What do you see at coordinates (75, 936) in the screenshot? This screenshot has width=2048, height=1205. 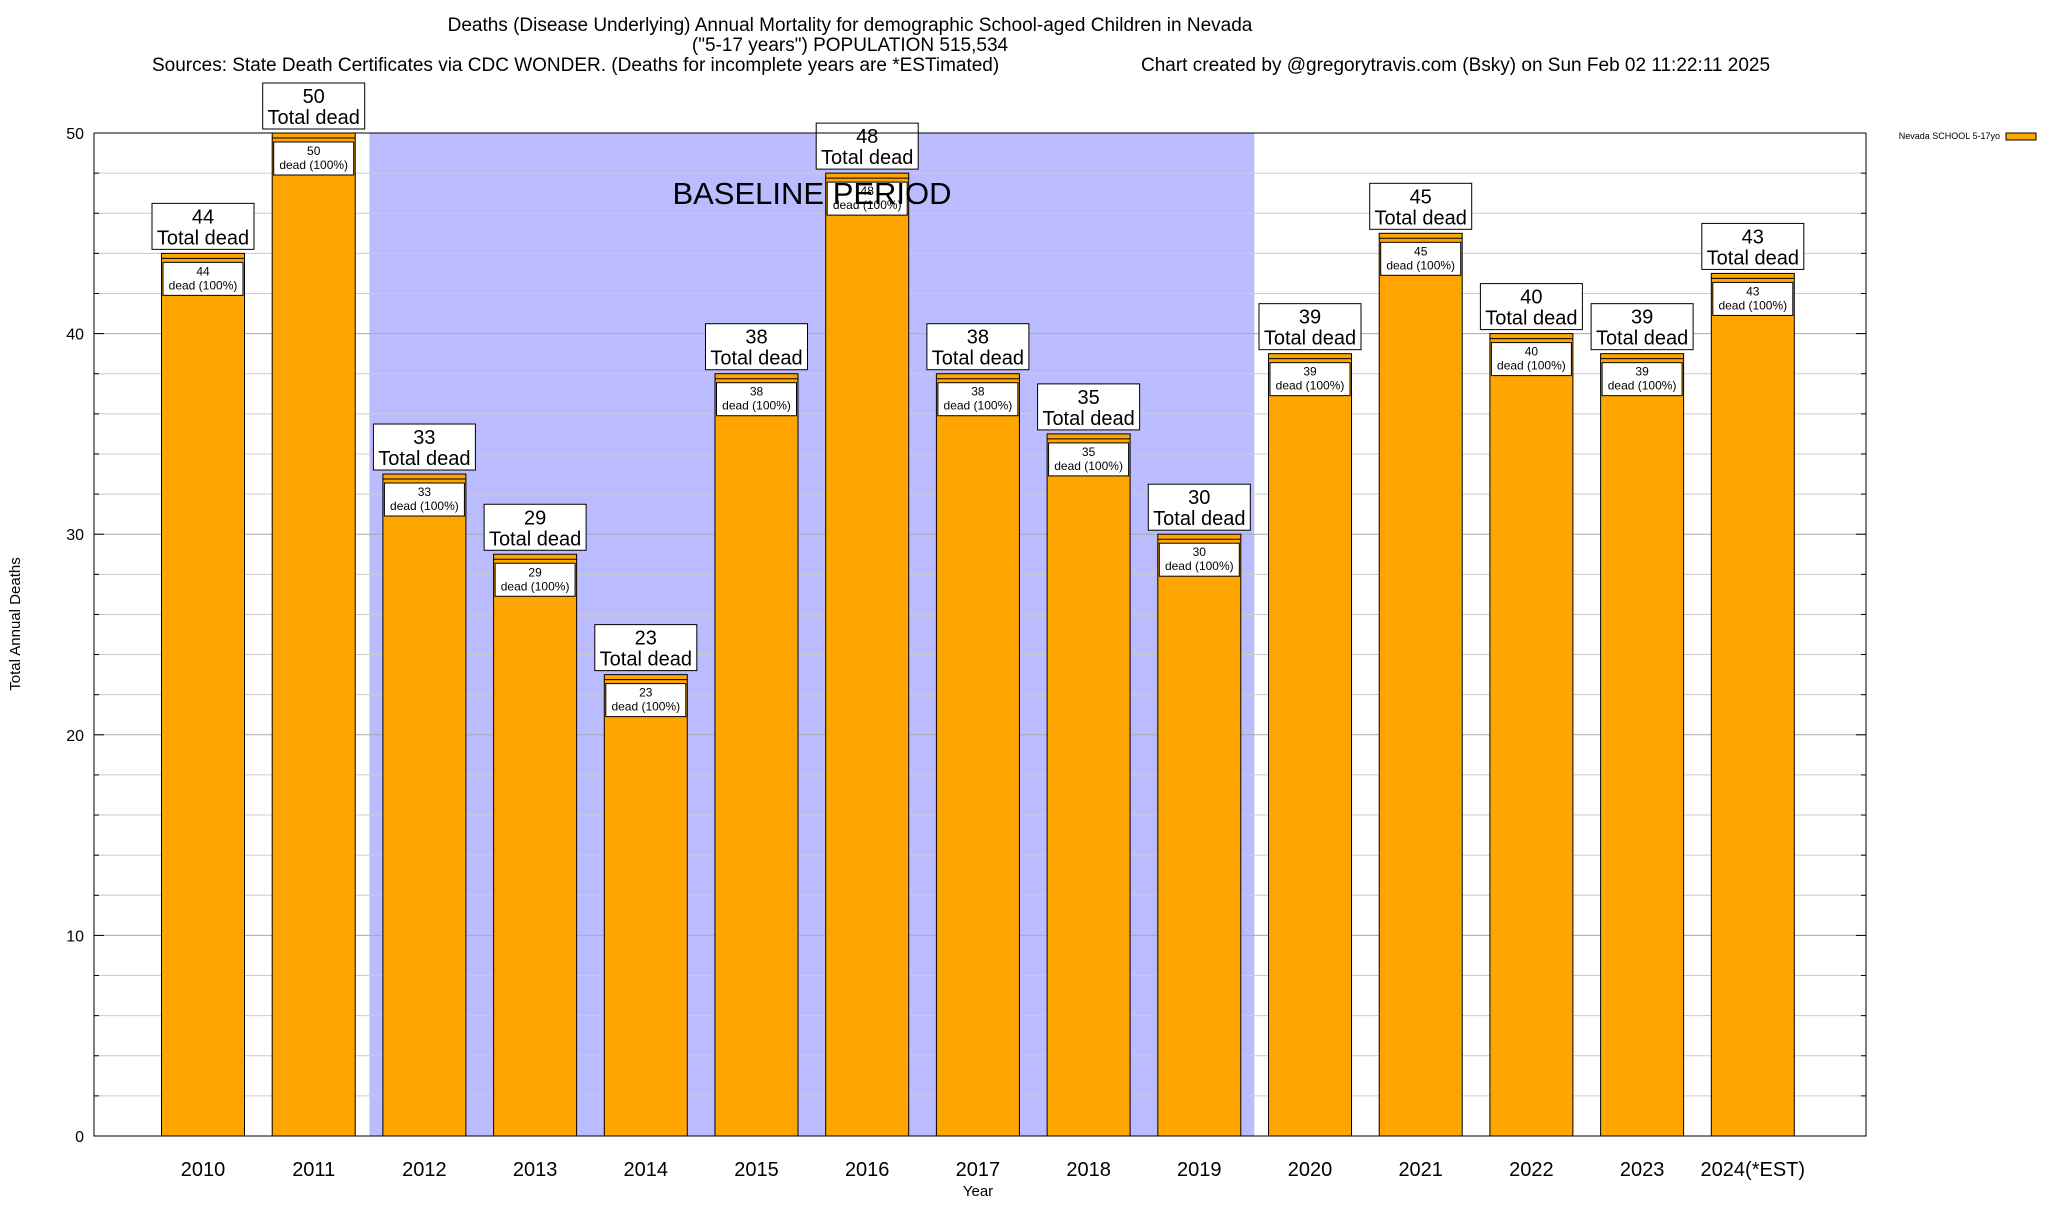 I see `y-tick-label: 10` at bounding box center [75, 936].